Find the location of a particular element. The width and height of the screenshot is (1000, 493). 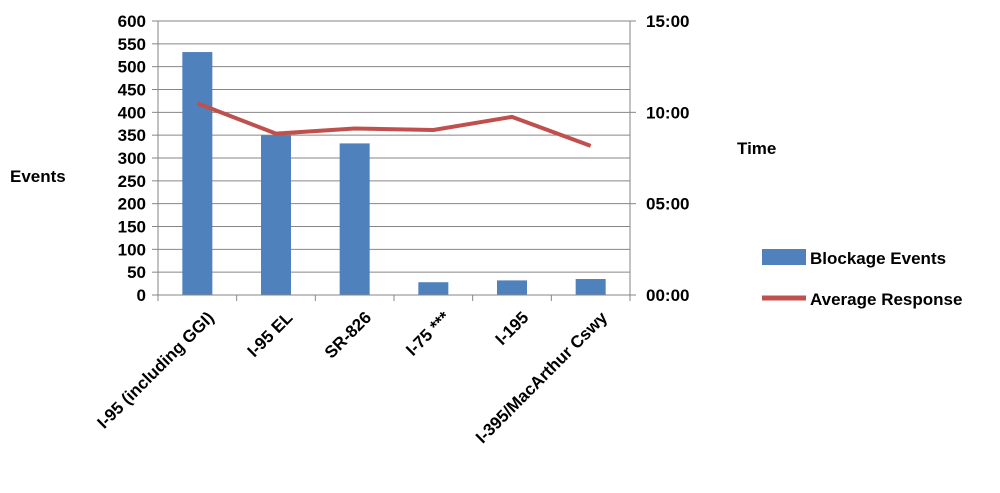

right-tick-label: 05:00 is located at coordinates (667, 204).